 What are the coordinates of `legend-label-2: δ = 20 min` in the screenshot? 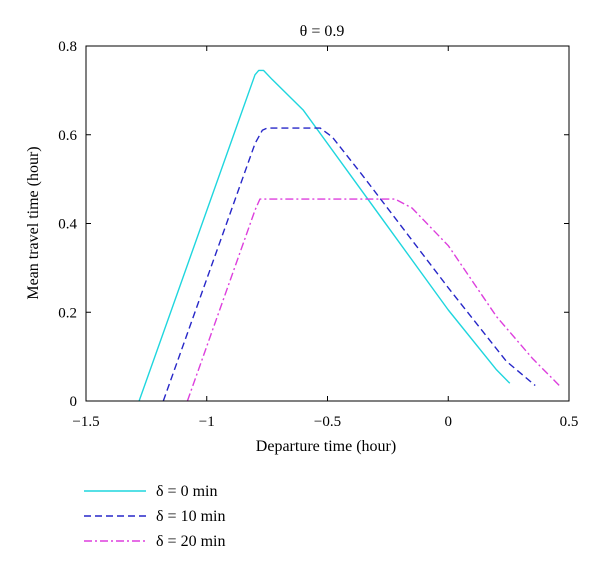 It's located at (190, 541).